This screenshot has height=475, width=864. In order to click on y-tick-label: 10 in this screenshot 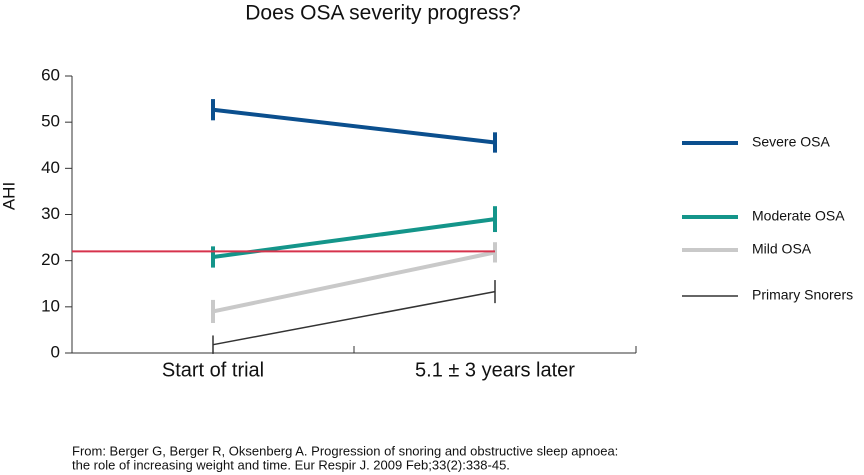, I will do `click(50, 305)`.